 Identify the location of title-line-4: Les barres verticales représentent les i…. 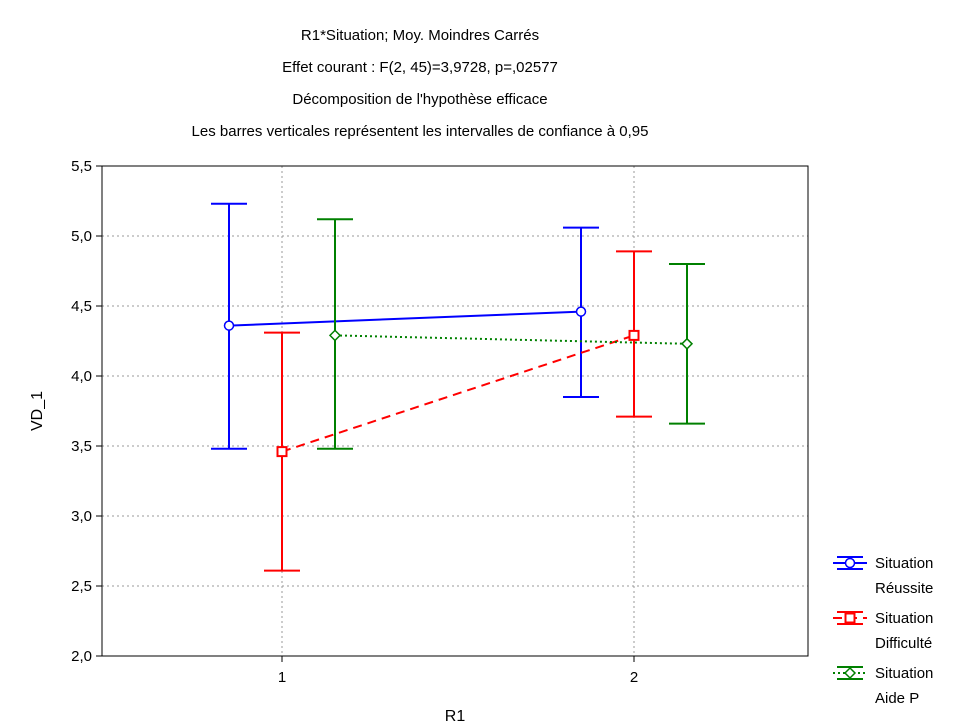
(420, 131).